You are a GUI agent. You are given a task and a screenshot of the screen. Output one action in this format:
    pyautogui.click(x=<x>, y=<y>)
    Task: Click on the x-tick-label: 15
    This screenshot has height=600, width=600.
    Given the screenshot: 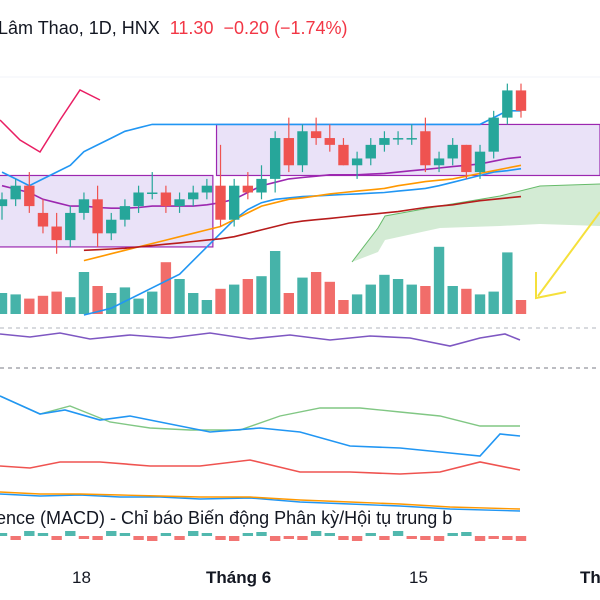 What is the action you would take?
    pyautogui.click(x=418, y=577)
    